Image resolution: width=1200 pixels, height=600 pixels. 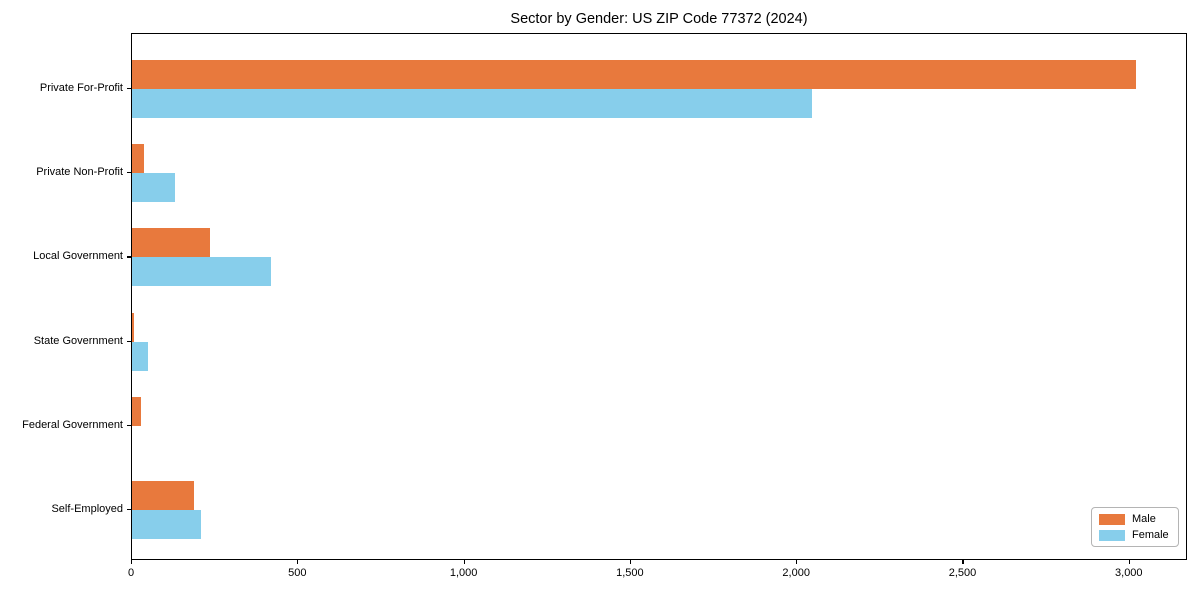 What do you see at coordinates (1144, 519) in the screenshot?
I see `legend-label-male: Male` at bounding box center [1144, 519].